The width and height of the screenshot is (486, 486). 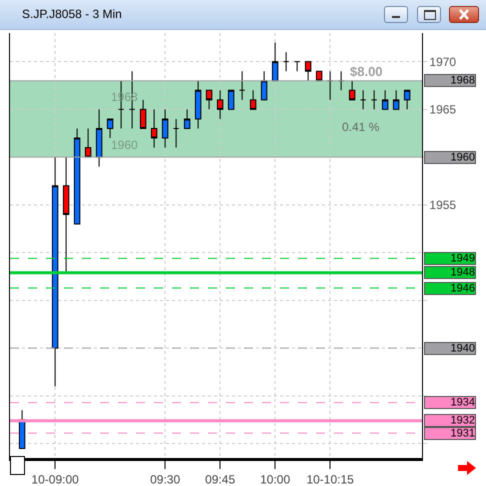 What do you see at coordinates (330, 479) in the screenshot?
I see `x-tick-label: 10-10:15` at bounding box center [330, 479].